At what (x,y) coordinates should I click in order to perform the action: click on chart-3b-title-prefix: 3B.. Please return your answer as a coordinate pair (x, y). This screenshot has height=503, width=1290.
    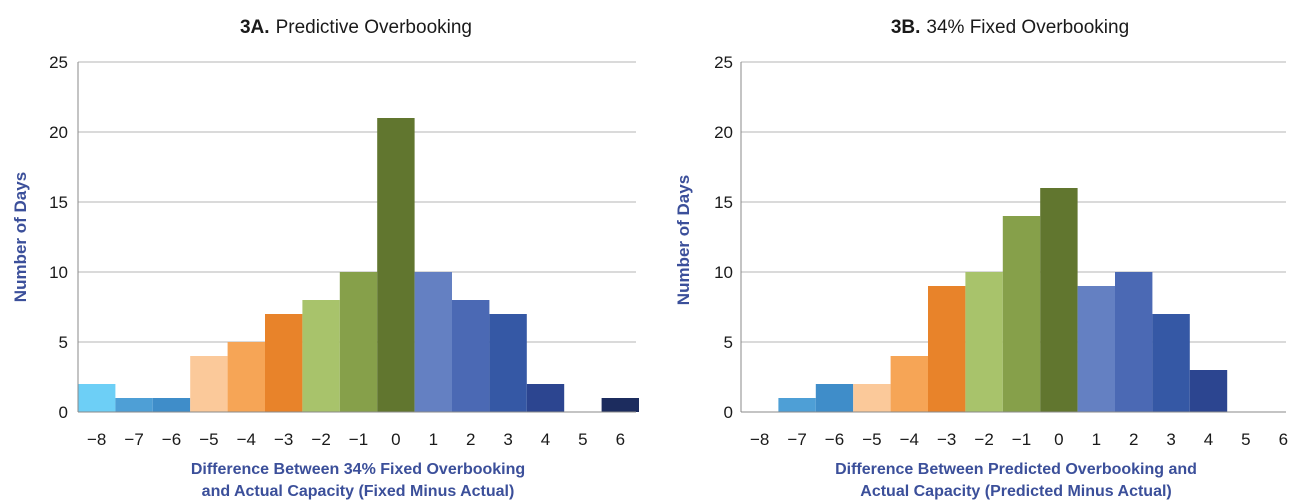
    Looking at the image, I should click on (906, 27).